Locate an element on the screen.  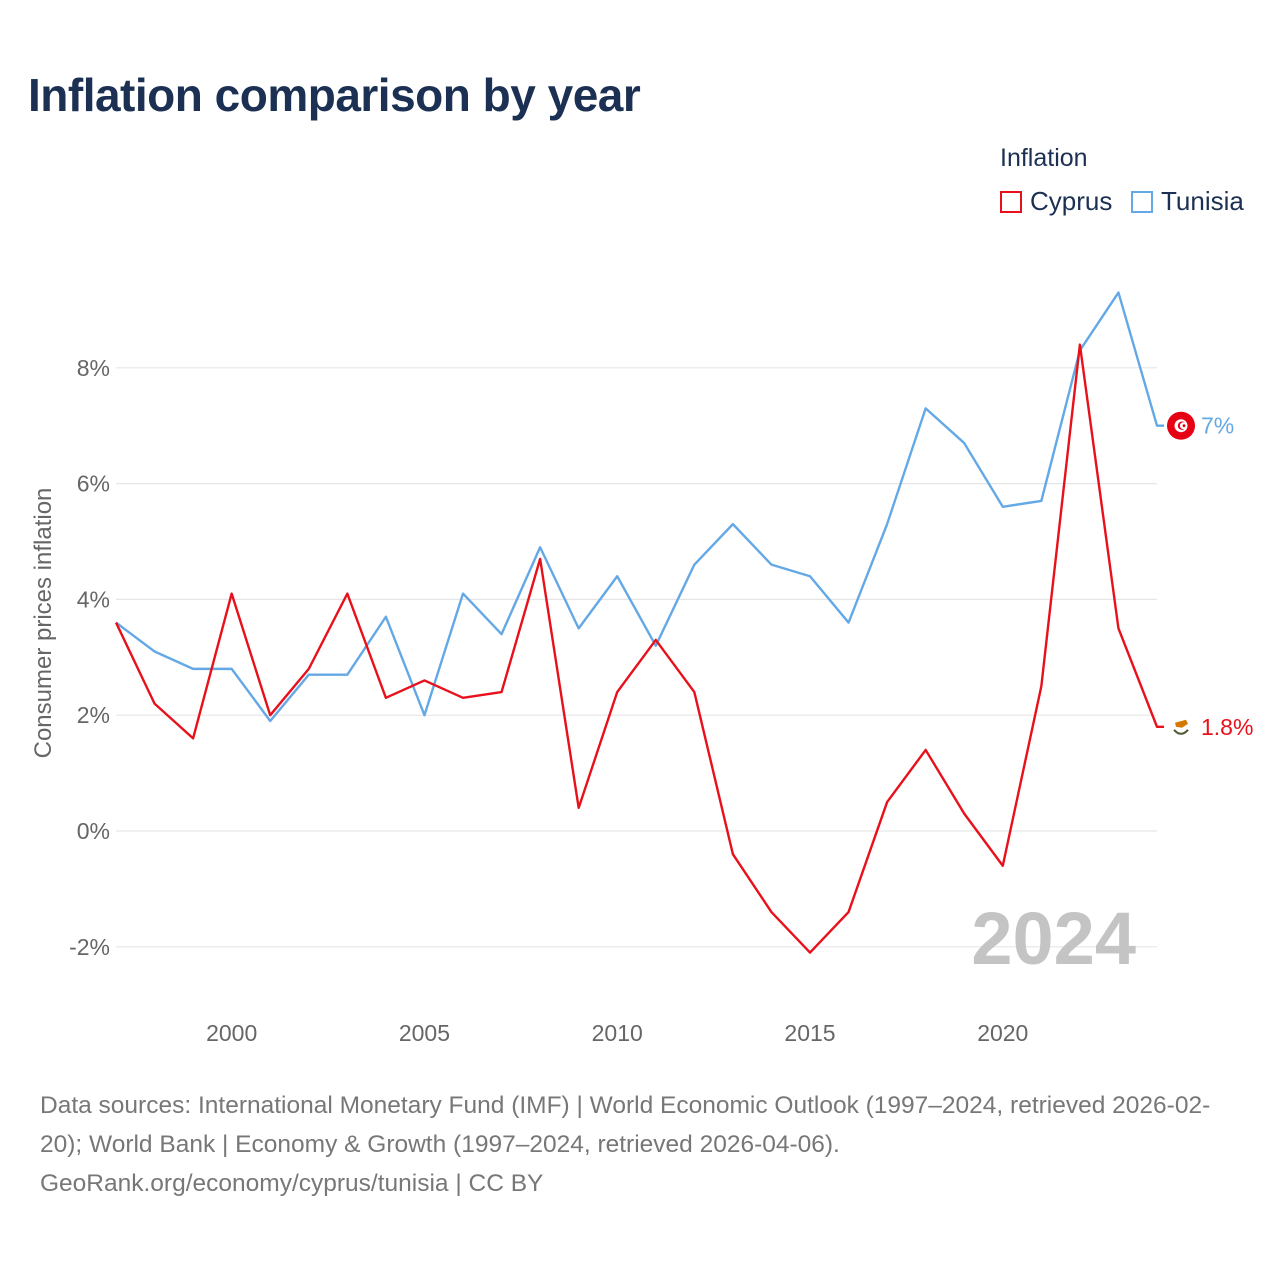
end-label-tunisia: 7% is located at coordinates (1217, 426).